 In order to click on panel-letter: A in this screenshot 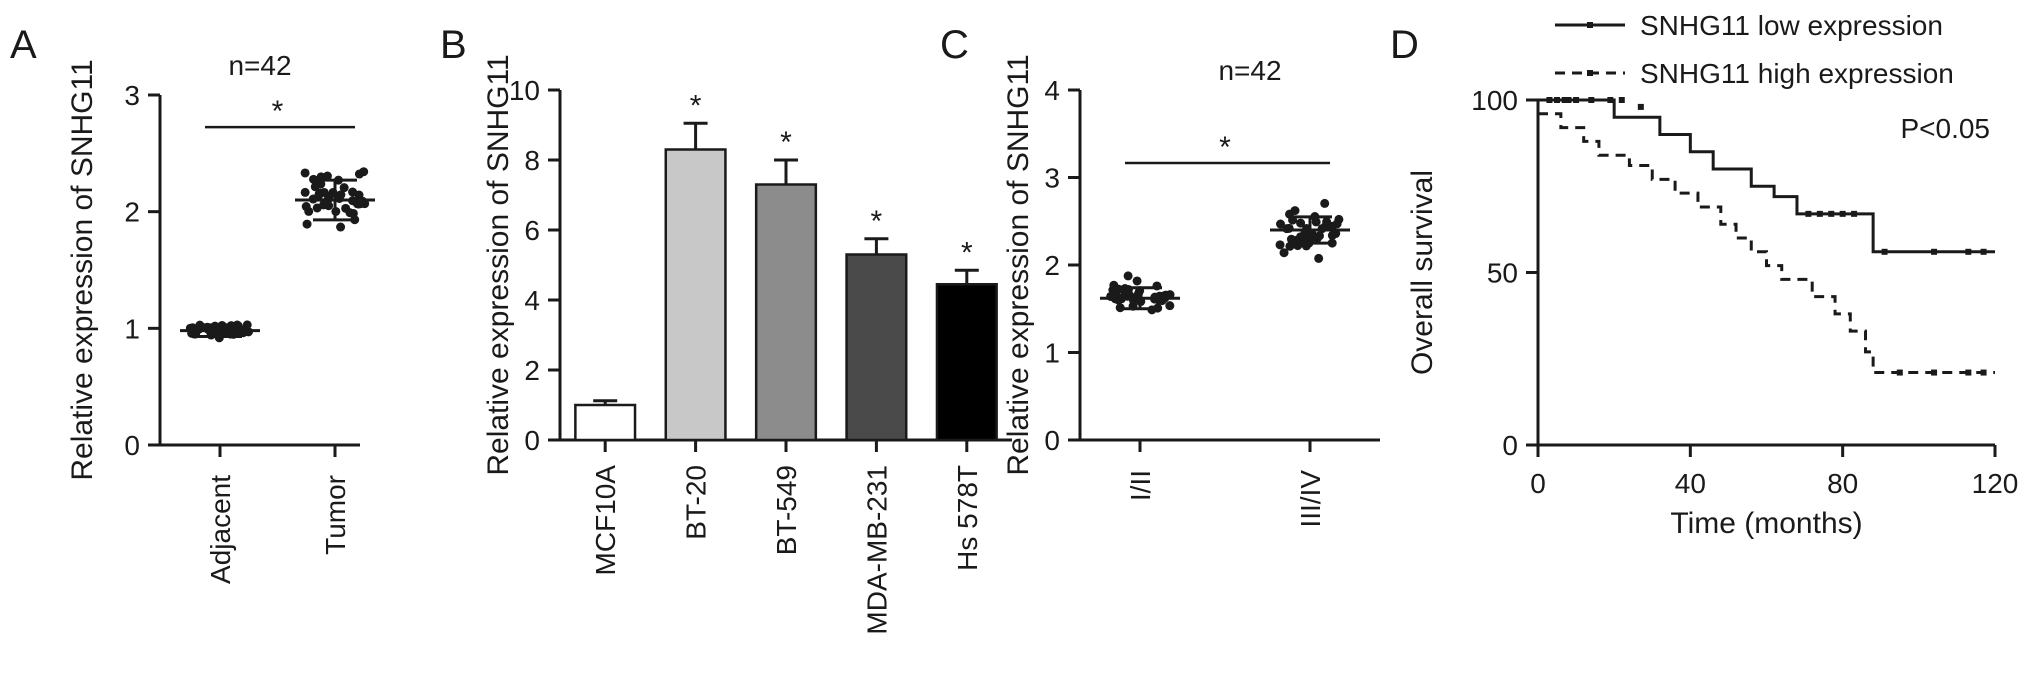, I will do `click(23, 45)`.